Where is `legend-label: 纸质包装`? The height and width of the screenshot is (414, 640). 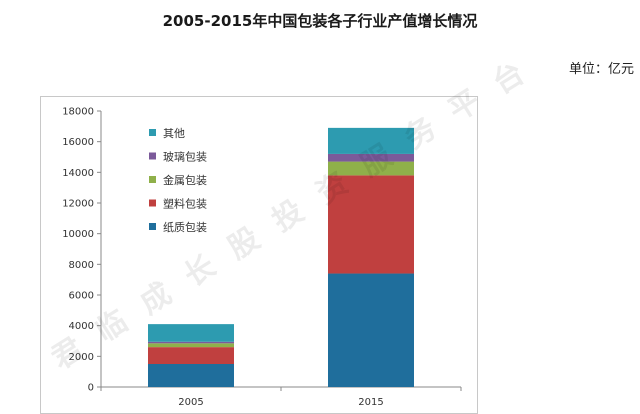 legend-label: 纸质包装 is located at coordinates (185, 227).